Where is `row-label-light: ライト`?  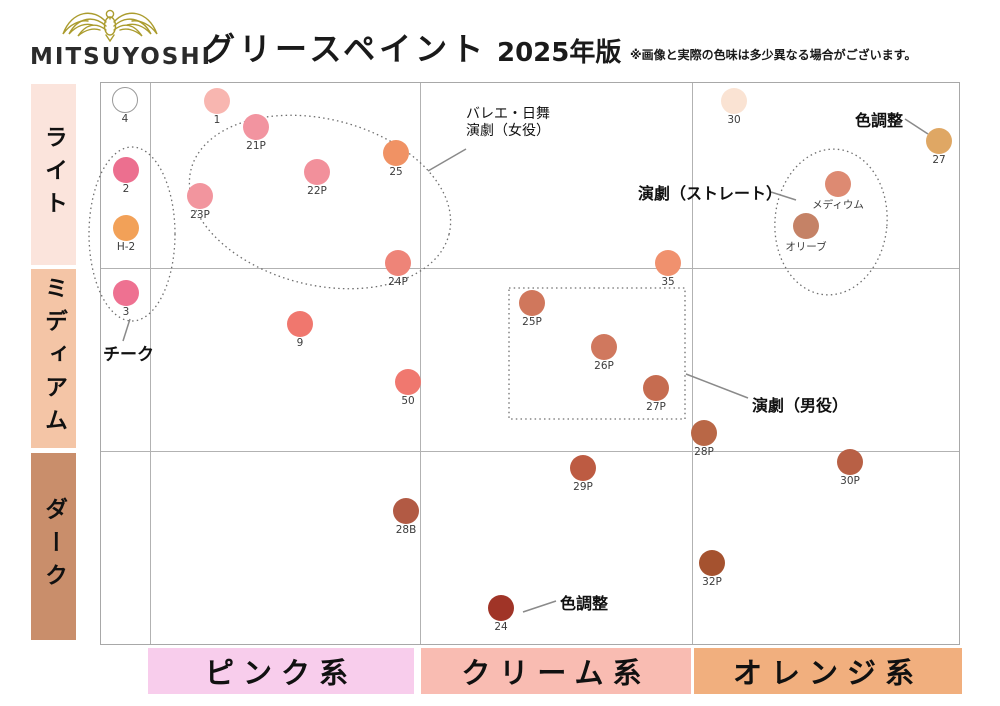
row-label-light: ライト is located at coordinates (53, 174).